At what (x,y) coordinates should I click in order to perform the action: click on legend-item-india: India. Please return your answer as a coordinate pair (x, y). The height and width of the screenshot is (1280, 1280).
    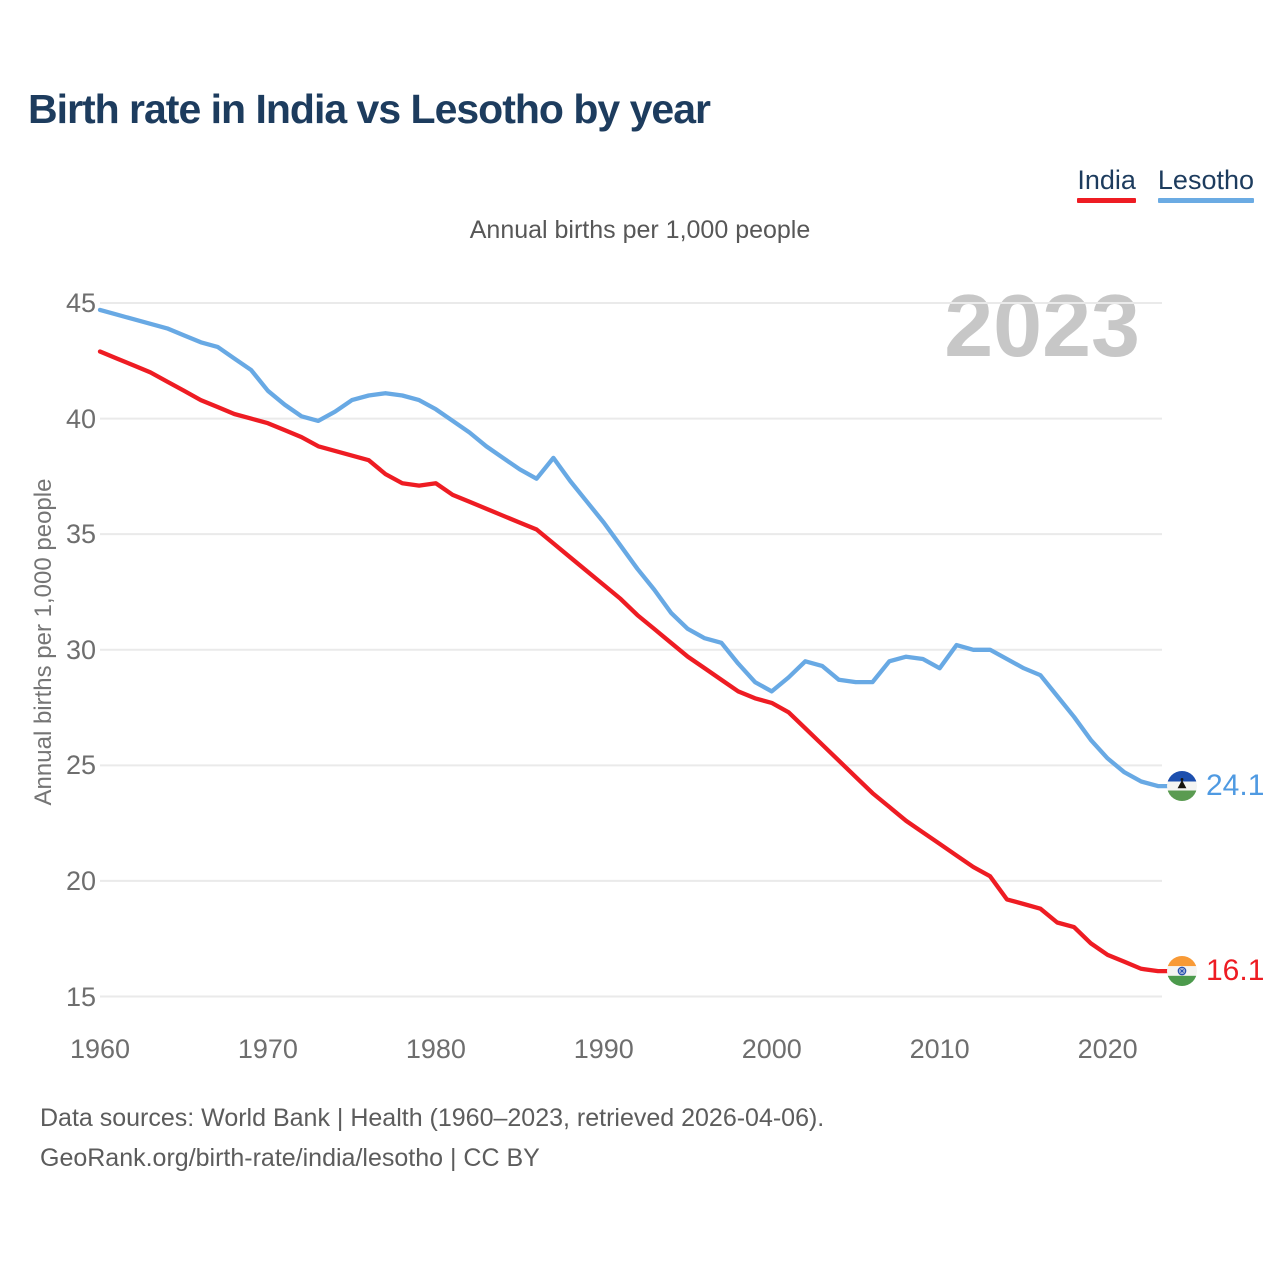
    Looking at the image, I should click on (1106, 184).